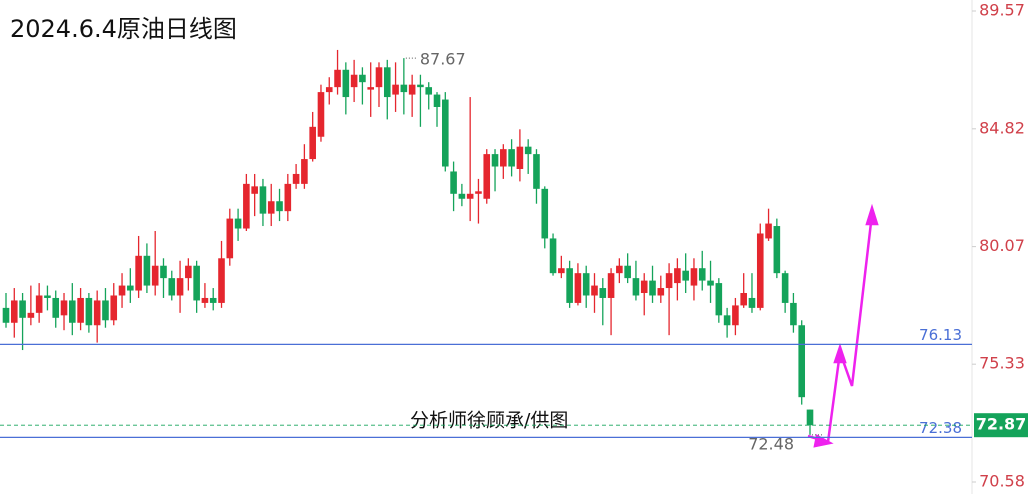 This screenshot has height=494, width=1032. Describe the element at coordinates (843, 325) in the screenshot. I see `arrow-path` at that location.